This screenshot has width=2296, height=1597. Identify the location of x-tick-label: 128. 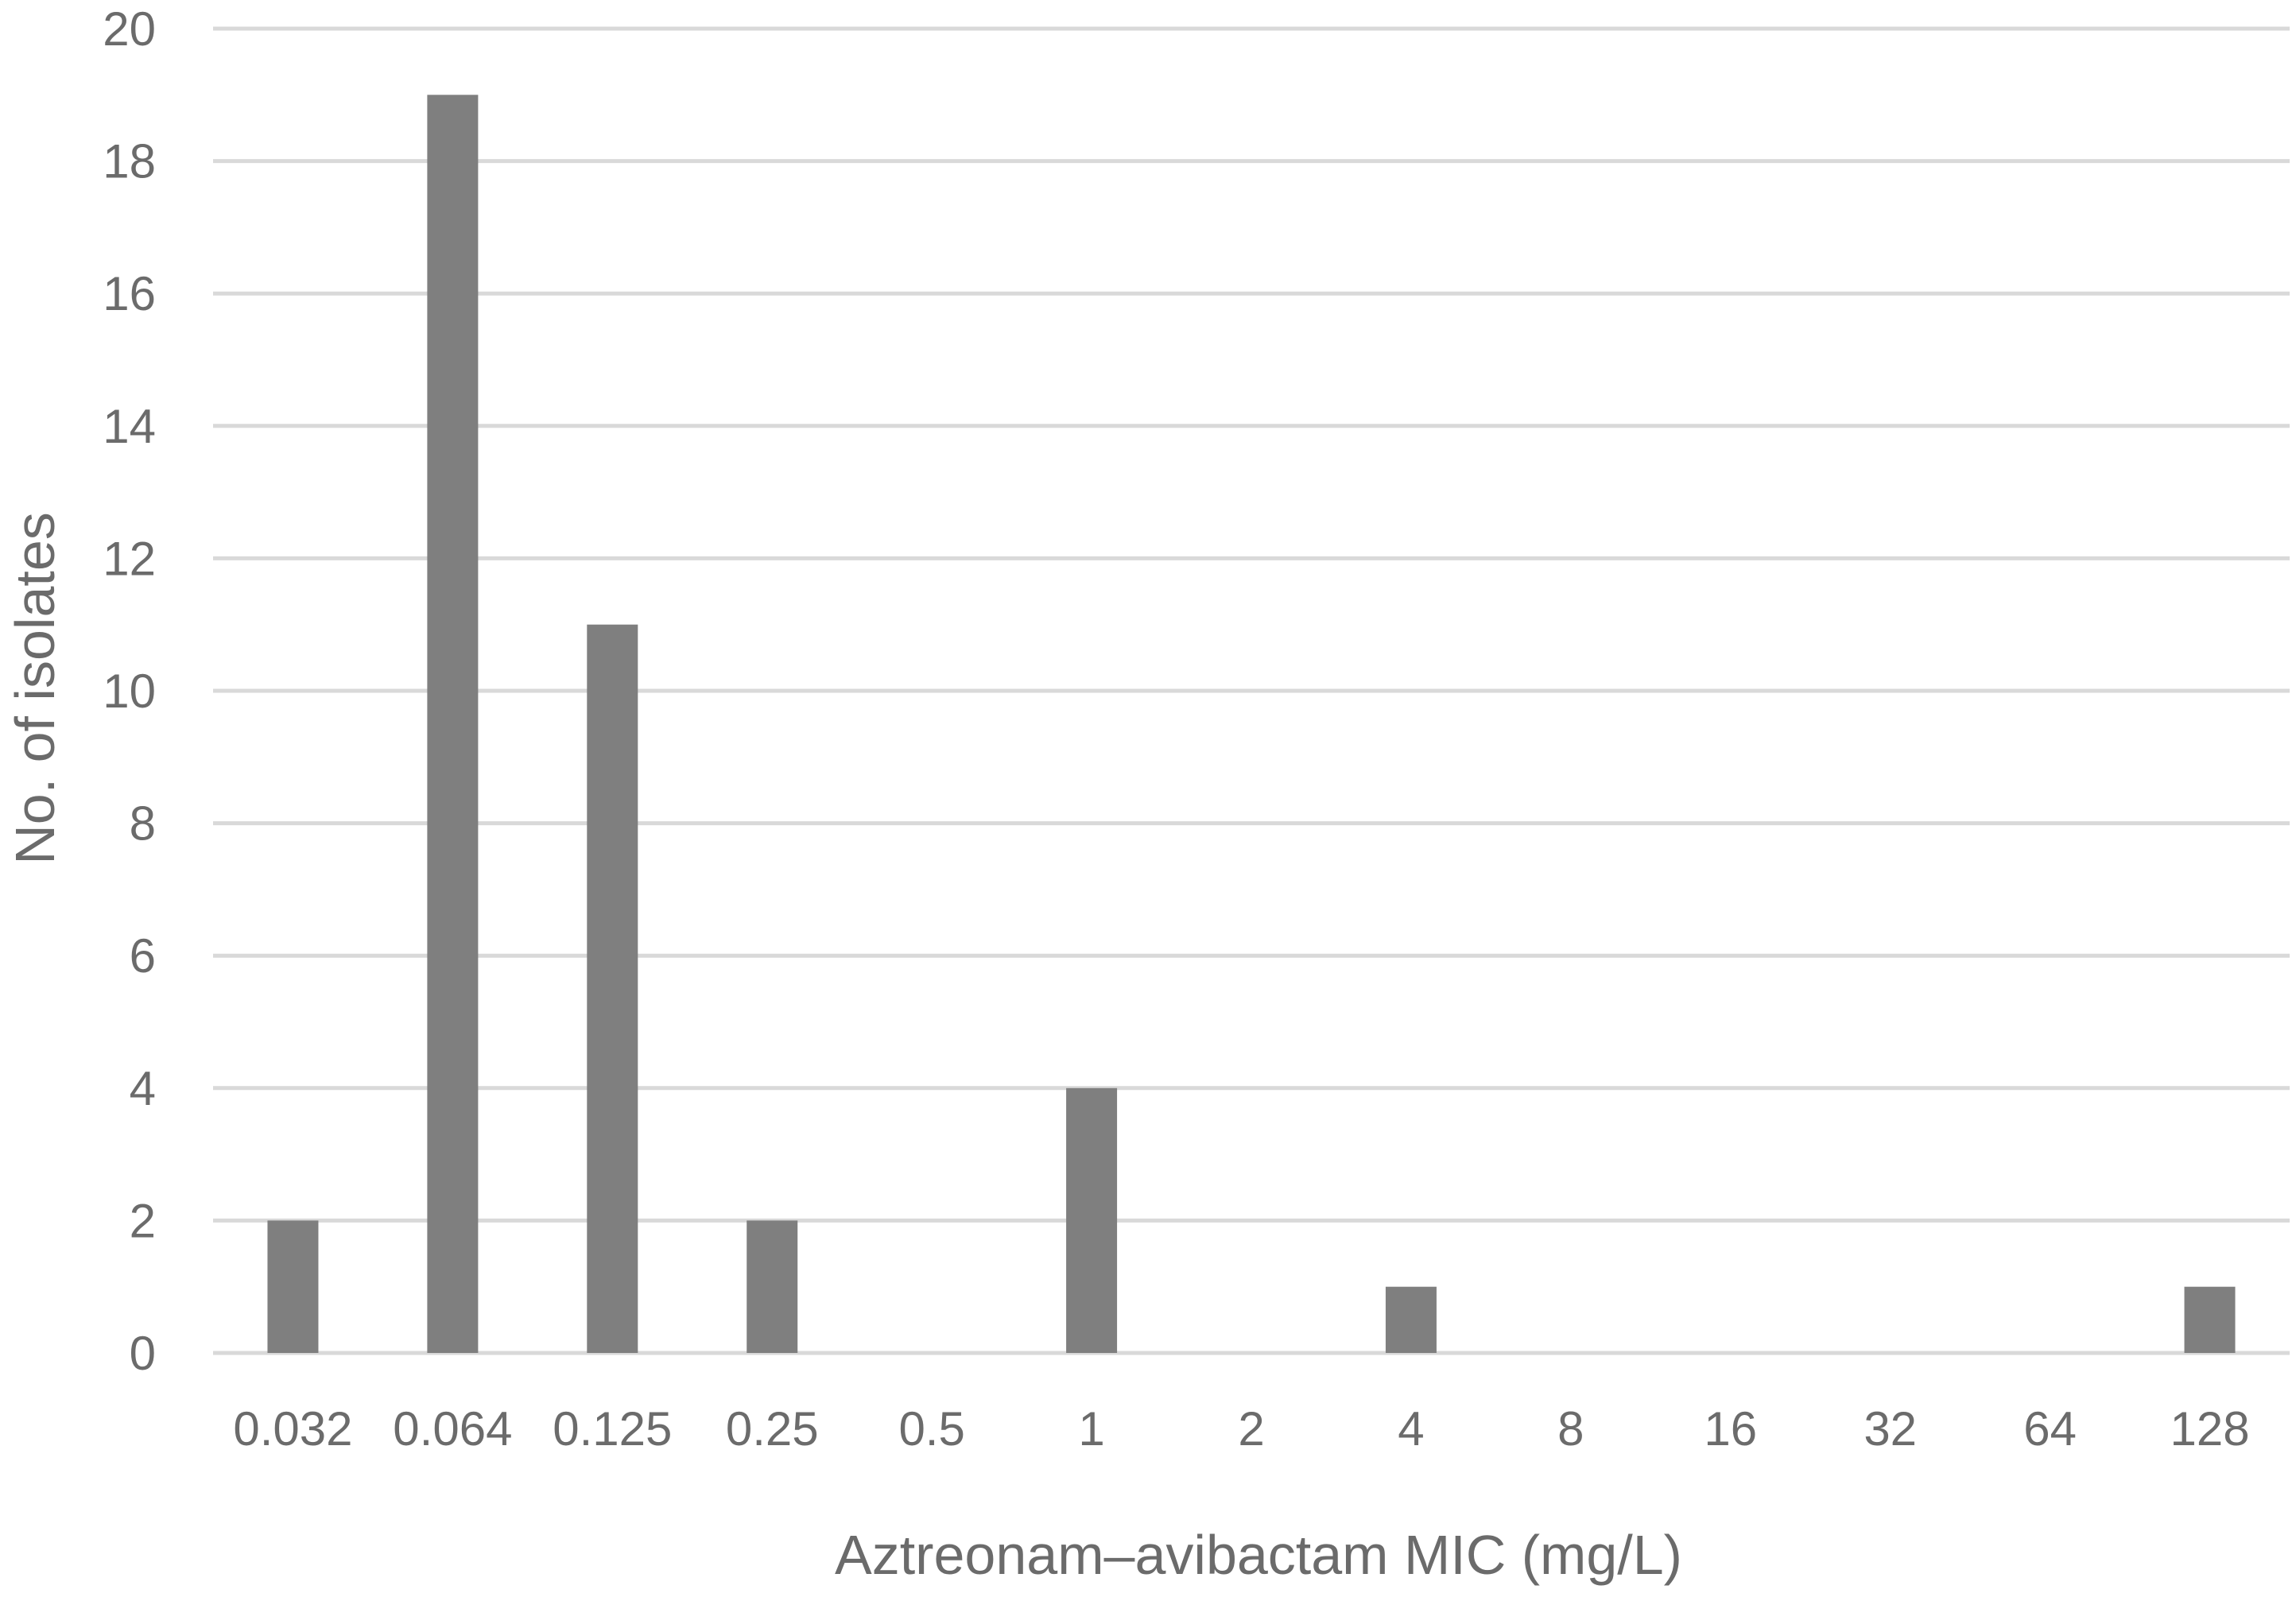
(2209, 1429).